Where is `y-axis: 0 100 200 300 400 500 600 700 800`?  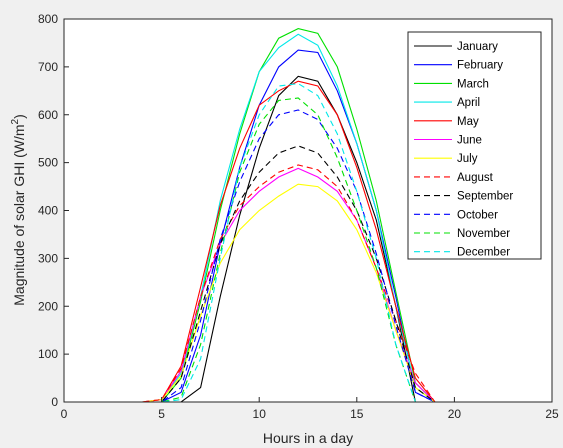
y-axis: 0 100 200 300 400 500 600 700 800 is located at coordinates (53, 210).